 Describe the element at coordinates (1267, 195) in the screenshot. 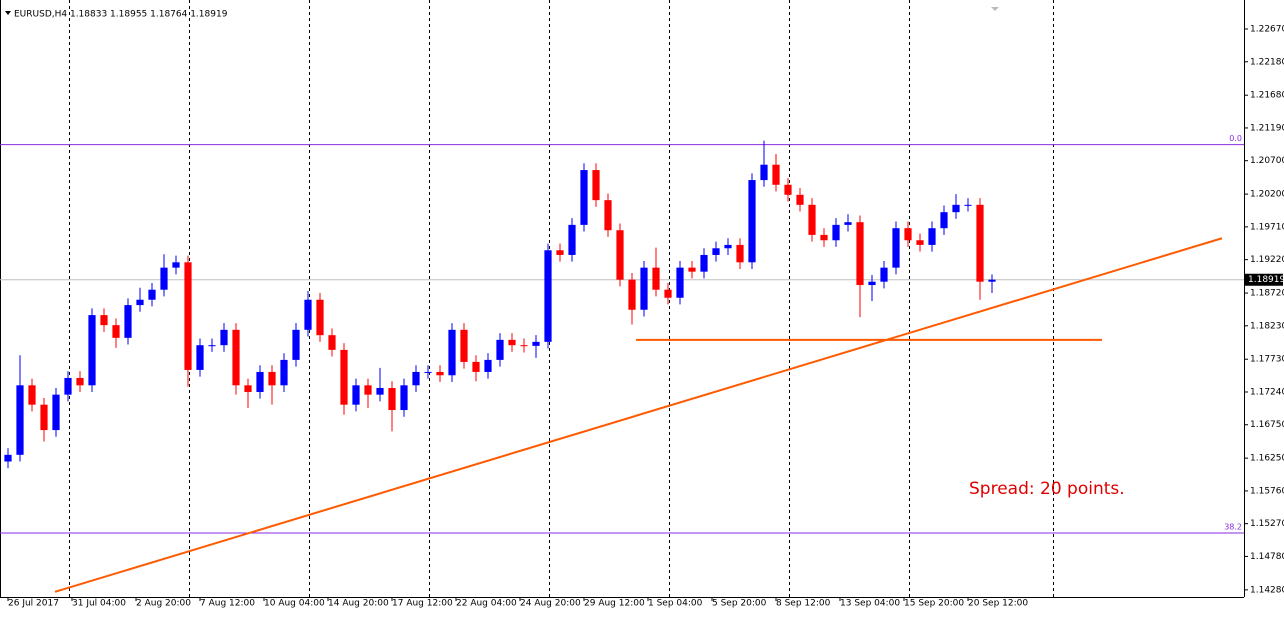

I see `y-tick-label: 1.20200` at that location.